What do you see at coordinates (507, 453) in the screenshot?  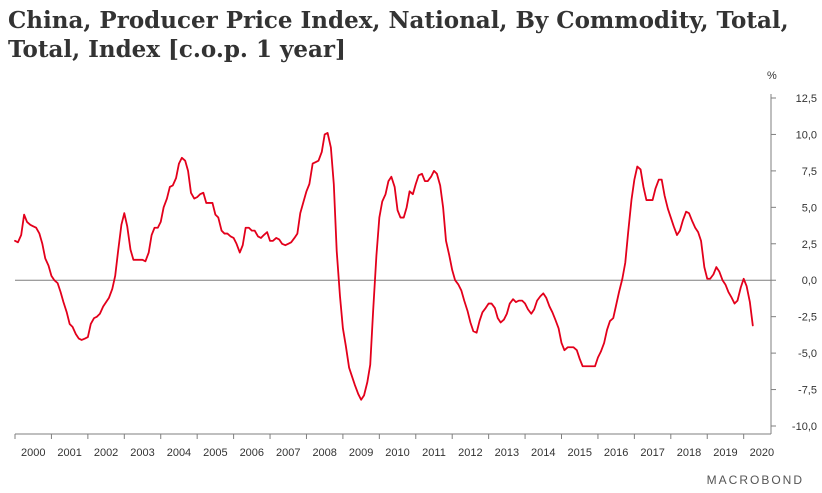 I see `x-tick-label: 2013` at bounding box center [507, 453].